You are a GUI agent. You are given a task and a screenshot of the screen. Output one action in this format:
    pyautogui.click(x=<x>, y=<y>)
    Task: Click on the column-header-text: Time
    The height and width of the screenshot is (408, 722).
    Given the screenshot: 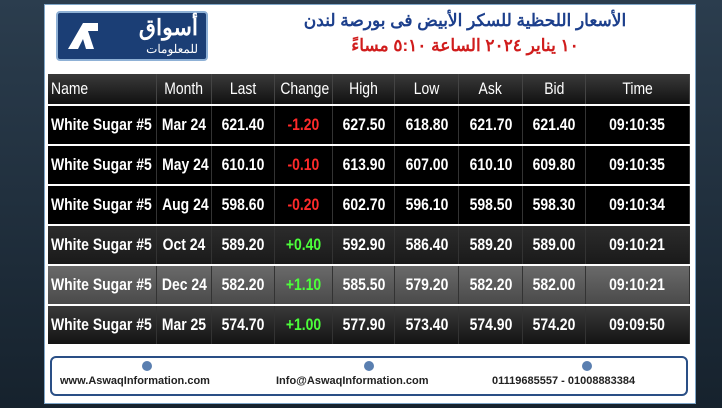 What is the action you would take?
    pyautogui.click(x=637, y=88)
    